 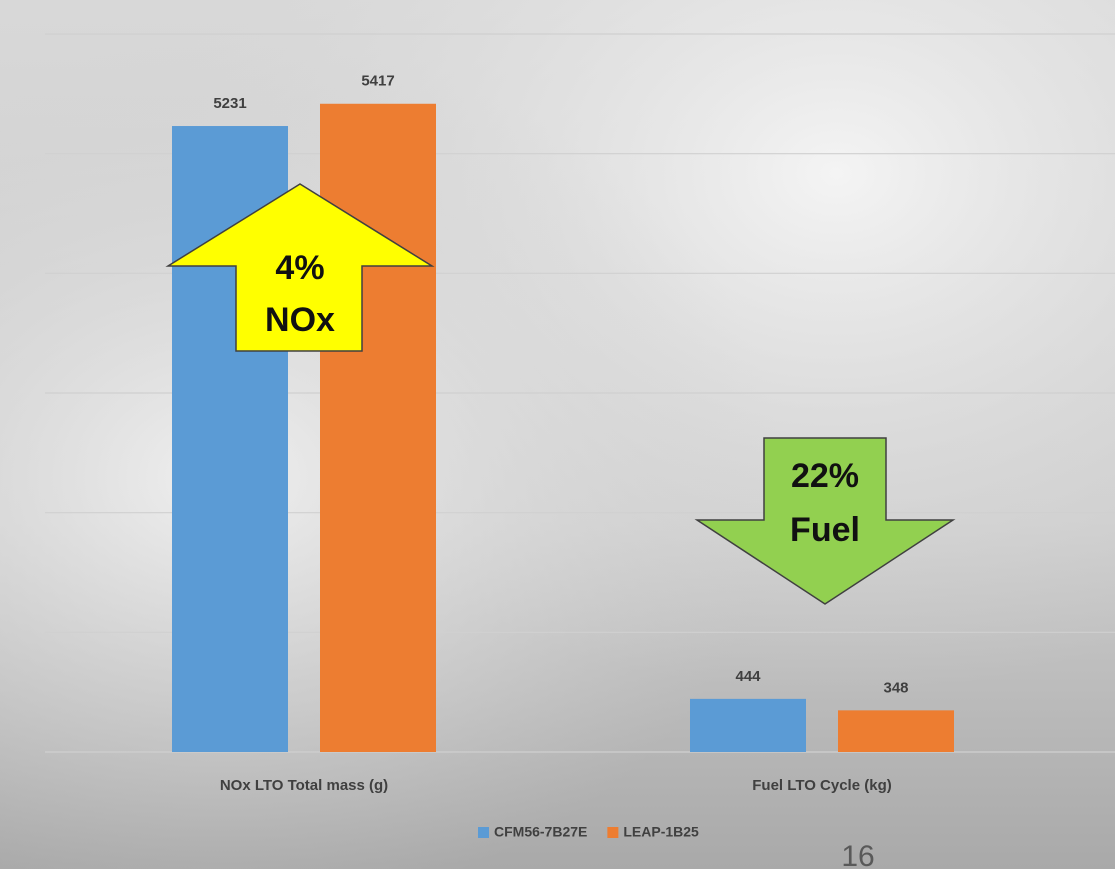 I want to click on data-label: 5417, so click(x=377, y=81).